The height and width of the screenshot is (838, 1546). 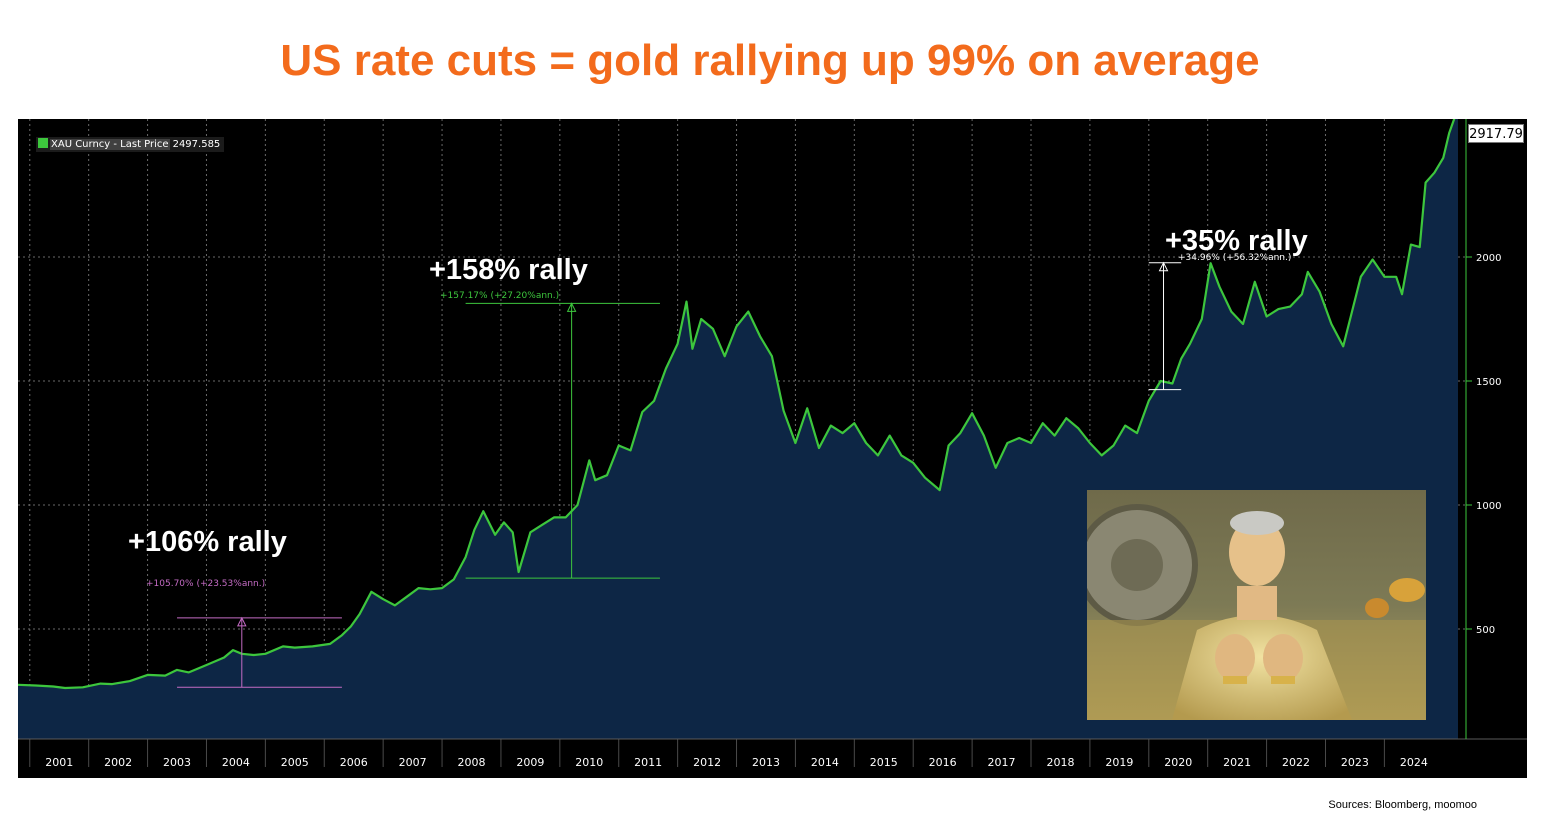 What do you see at coordinates (589, 762) in the screenshot?
I see `x-tick-label: 2010` at bounding box center [589, 762].